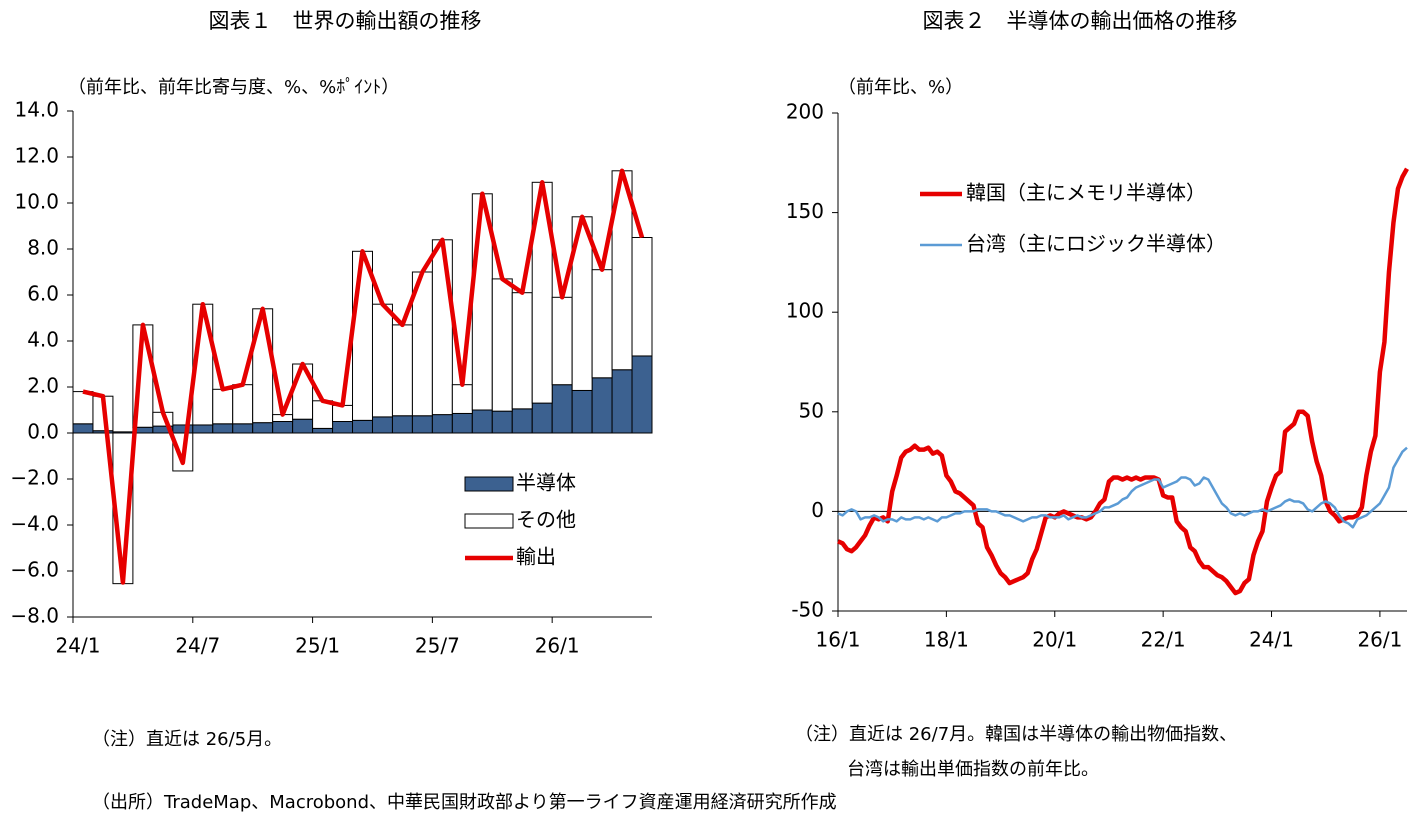  What do you see at coordinates (36, 202) in the screenshot?
I see `y-tick-label: 10.0` at bounding box center [36, 202].